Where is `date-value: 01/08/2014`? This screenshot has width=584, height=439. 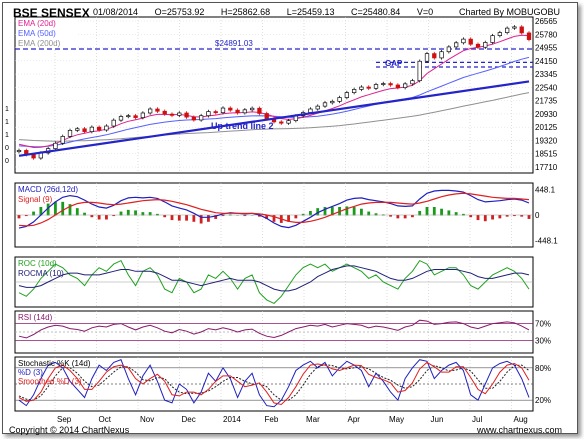
date-value: 01/08/2014 is located at coordinates (116, 12).